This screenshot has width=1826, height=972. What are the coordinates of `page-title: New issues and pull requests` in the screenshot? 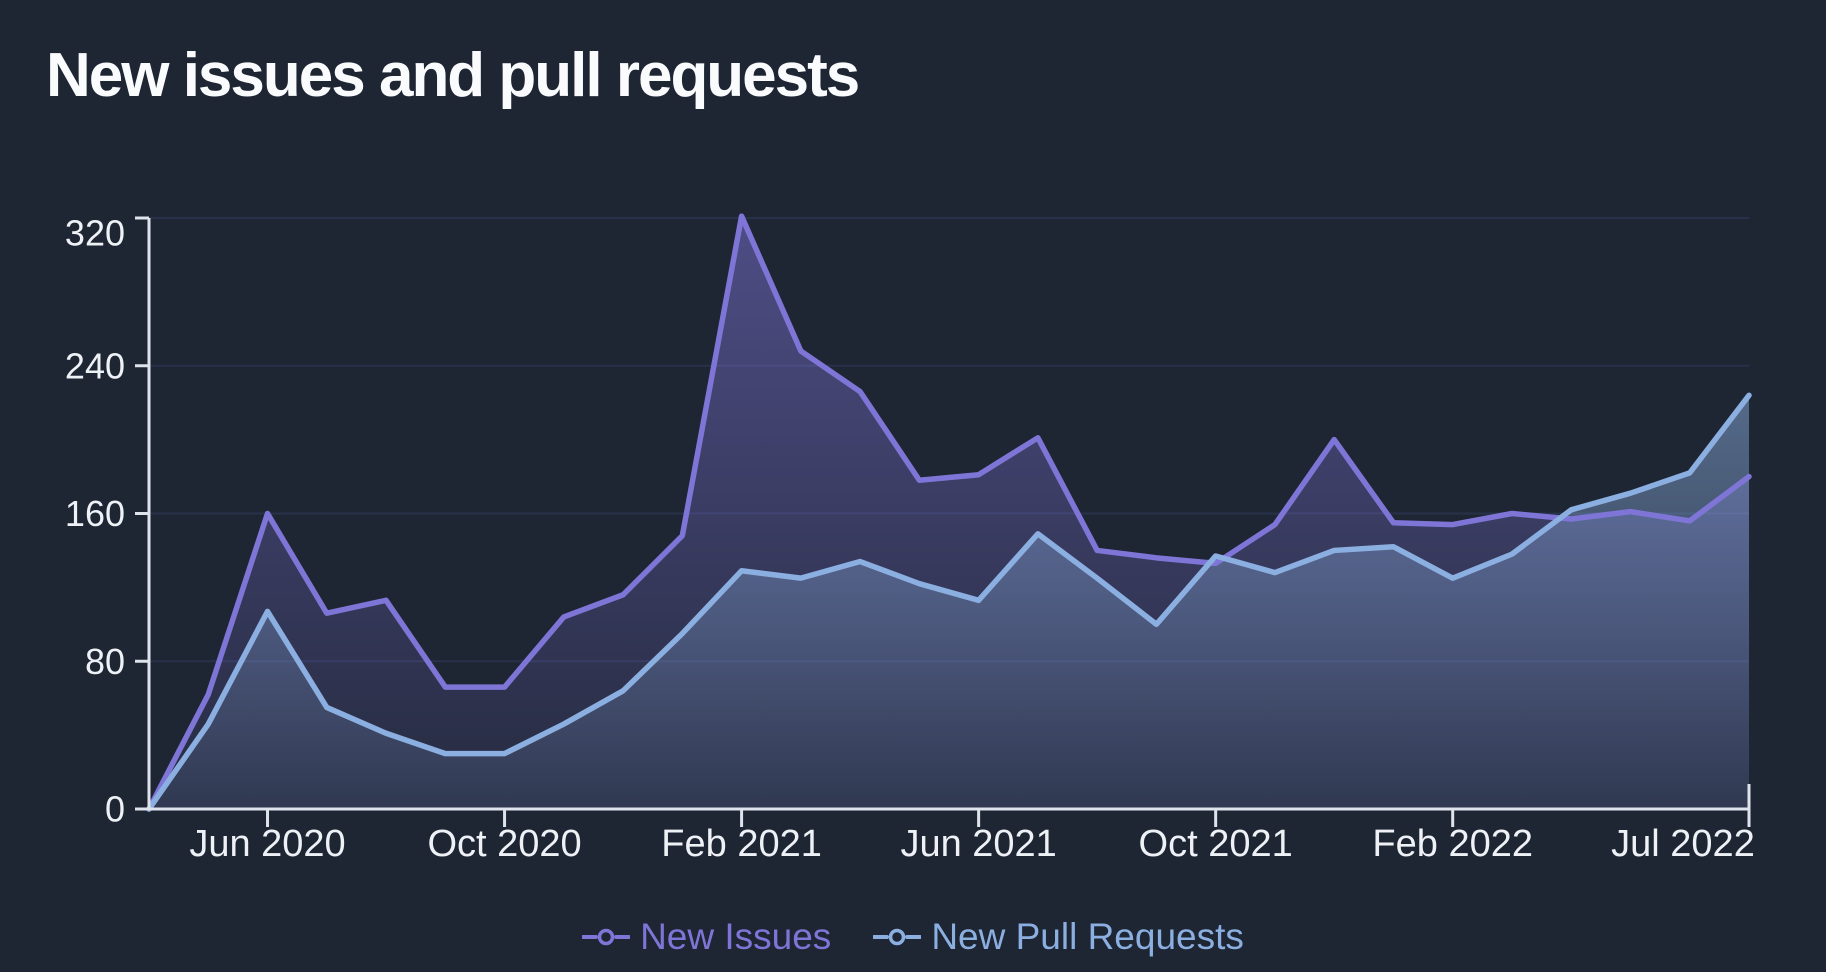 It's located at (452, 75).